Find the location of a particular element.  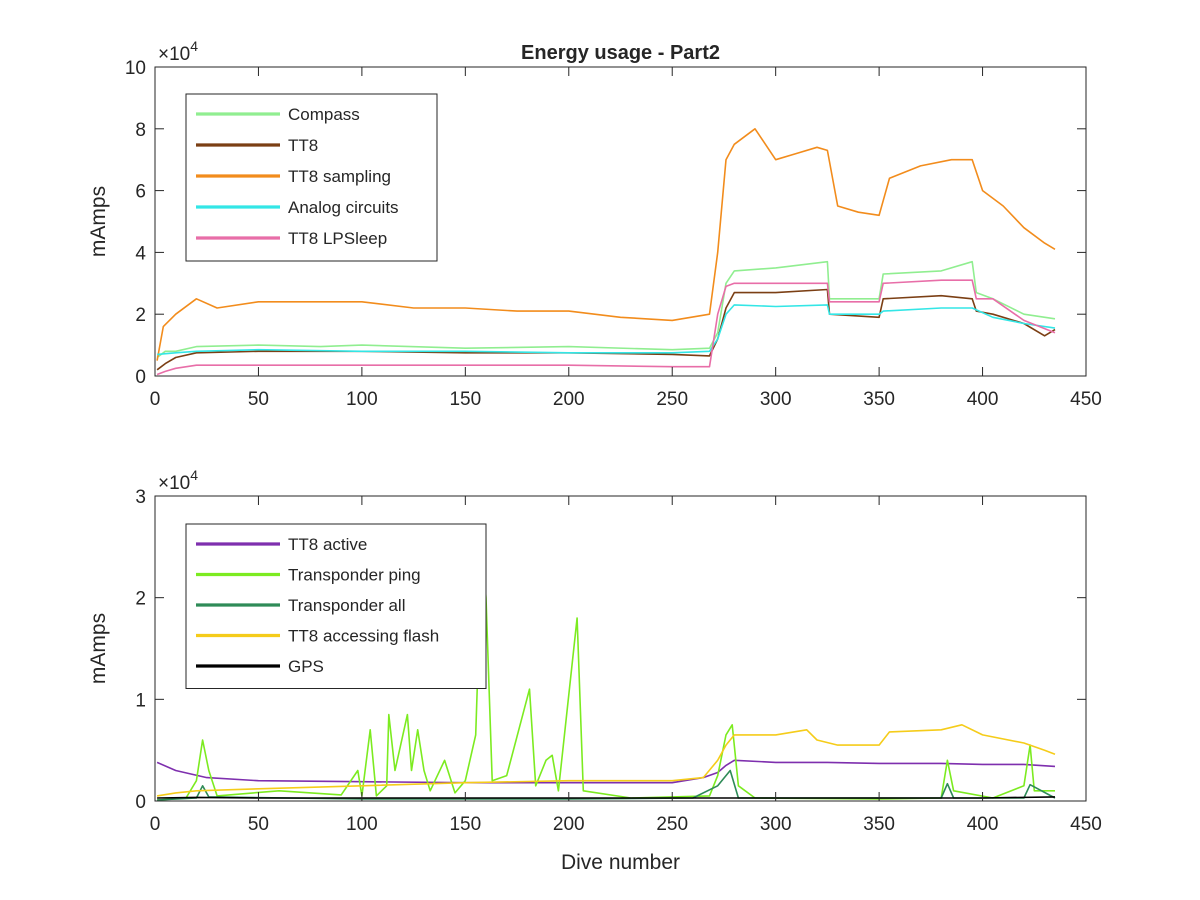

y-tick-label: 4 is located at coordinates (140, 253).